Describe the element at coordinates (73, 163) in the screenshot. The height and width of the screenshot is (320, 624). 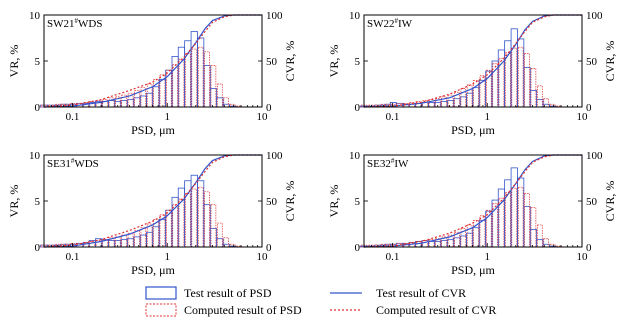
I see `panel-label: SE31#WDS` at that location.